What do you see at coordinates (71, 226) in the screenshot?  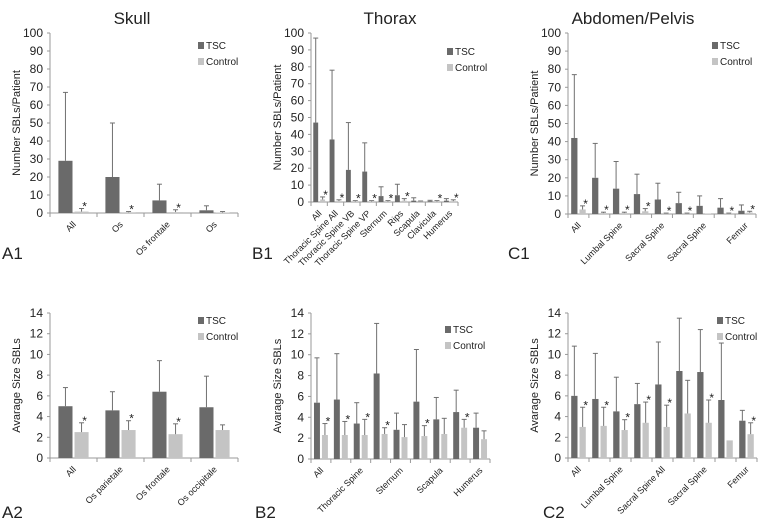 I see `x-tick-label: All` at bounding box center [71, 226].